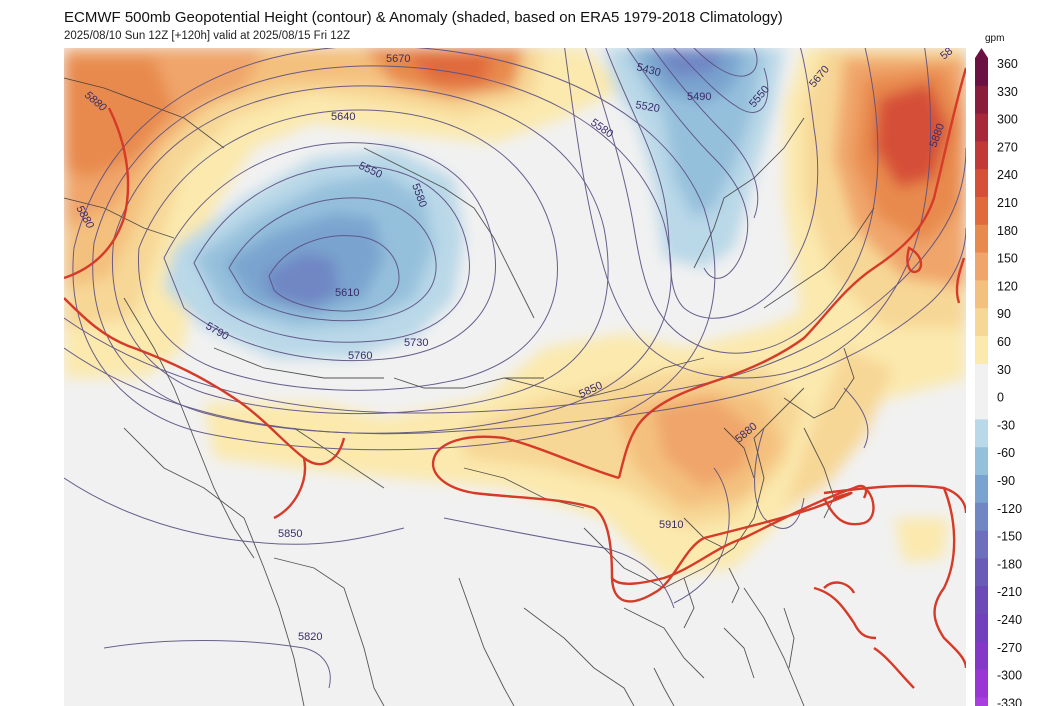 Image resolution: width=1057 pixels, height=706 pixels. What do you see at coordinates (1007, 259) in the screenshot?
I see `colorbar-tick-label: 150` at bounding box center [1007, 259].